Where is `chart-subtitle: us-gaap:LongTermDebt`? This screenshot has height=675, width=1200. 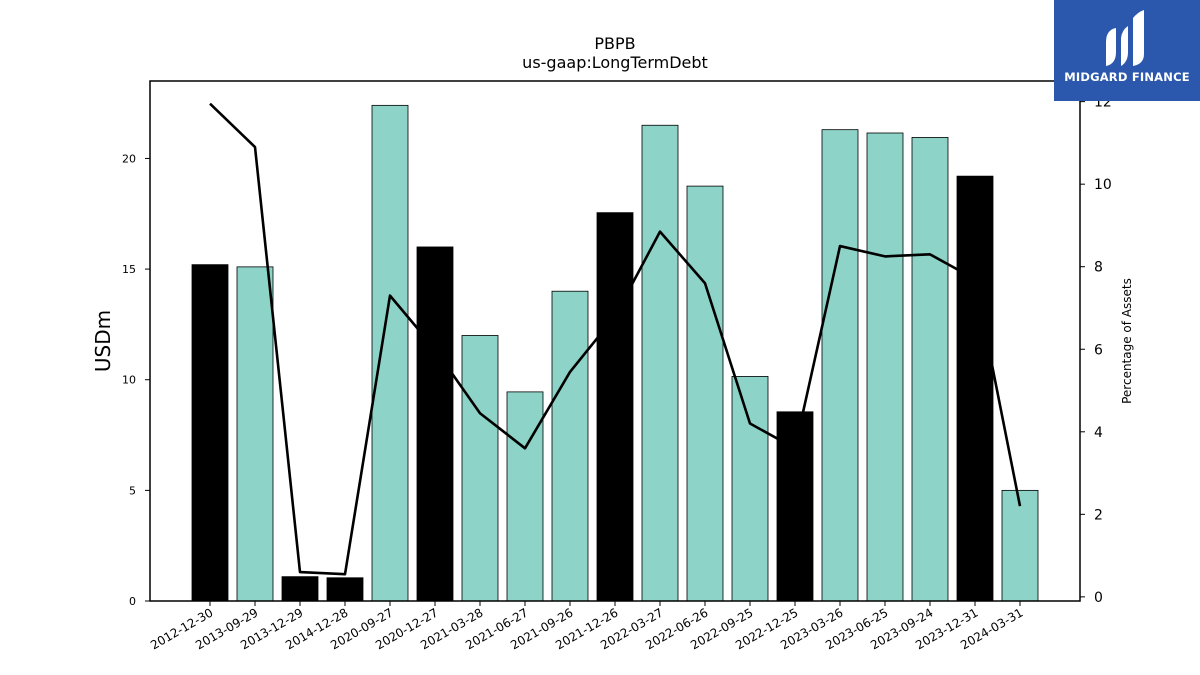 chart-subtitle: us-gaap:LongTermDebt is located at coordinates (615, 62).